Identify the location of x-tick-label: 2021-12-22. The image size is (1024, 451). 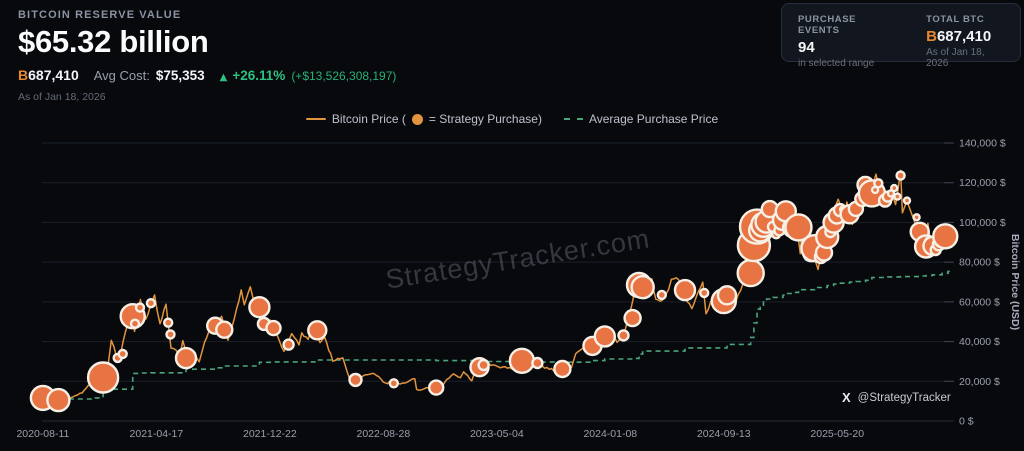
(270, 434).